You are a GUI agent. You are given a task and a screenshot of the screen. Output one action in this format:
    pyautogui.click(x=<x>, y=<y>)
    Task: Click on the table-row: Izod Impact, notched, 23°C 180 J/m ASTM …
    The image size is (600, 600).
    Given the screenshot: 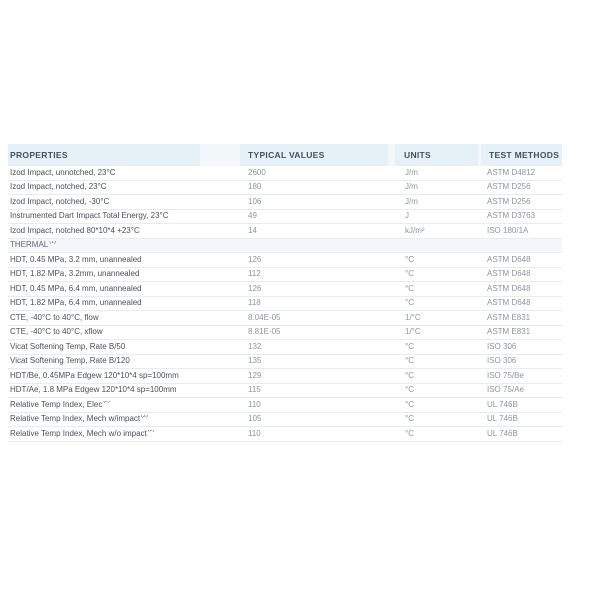 What is the action you would take?
    pyautogui.click(x=285, y=188)
    